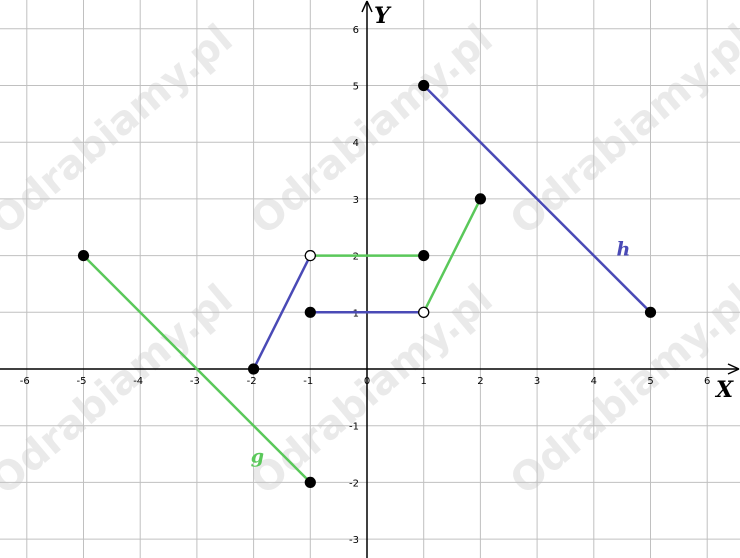  Describe the element at coordinates (650, 381) in the screenshot. I see `x-tick-label: 5` at that location.